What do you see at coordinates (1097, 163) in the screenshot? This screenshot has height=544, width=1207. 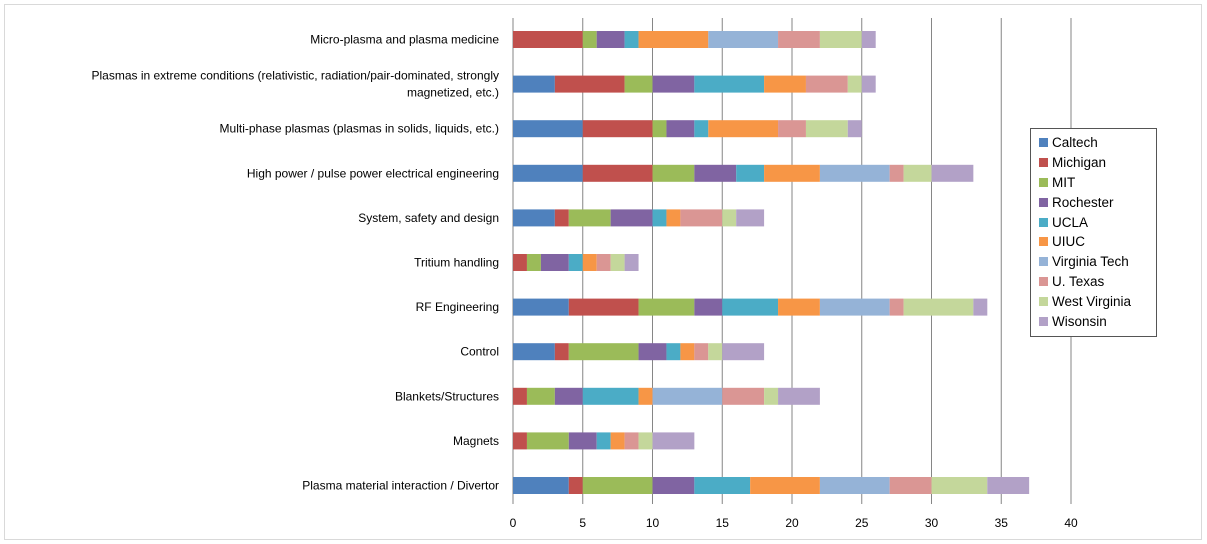 I see `legend-entry: Michigan` at bounding box center [1097, 163].